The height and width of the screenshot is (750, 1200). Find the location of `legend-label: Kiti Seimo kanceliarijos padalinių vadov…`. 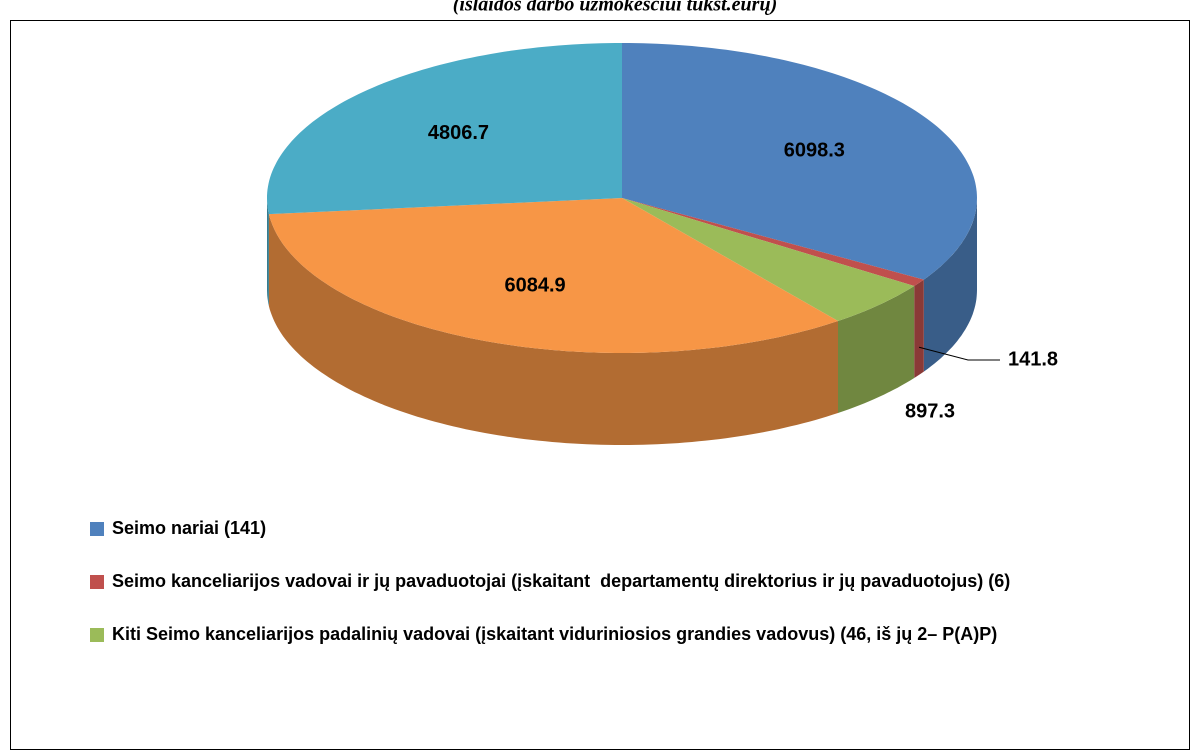

legend-label: Kiti Seimo kanceliarijos padalinių vadov… is located at coordinates (555, 634).